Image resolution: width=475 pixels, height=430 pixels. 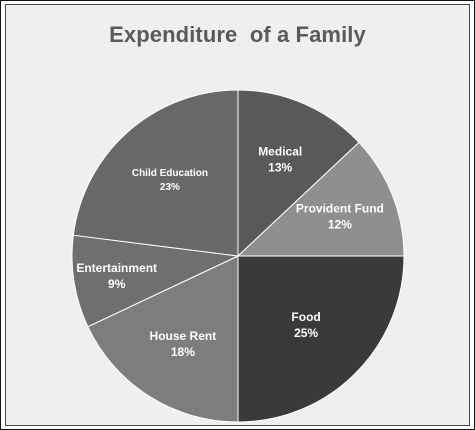 What do you see at coordinates (306, 333) in the screenshot?
I see `slice-value-food: 25%` at bounding box center [306, 333].